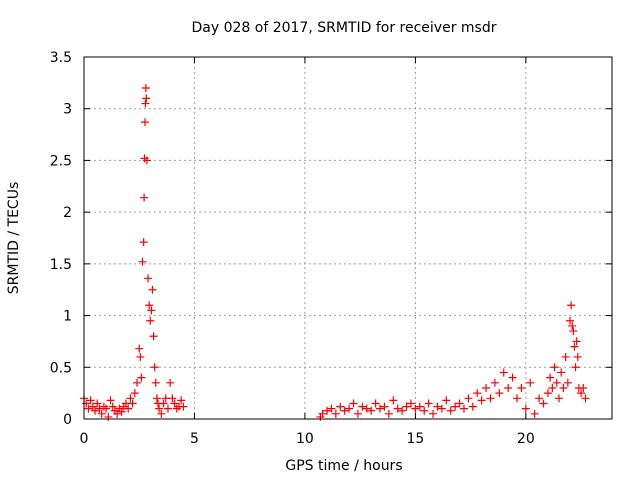 This screenshot has width=640, height=480. What do you see at coordinates (67, 317) in the screenshot?
I see `y-tick-label: 1` at bounding box center [67, 317].